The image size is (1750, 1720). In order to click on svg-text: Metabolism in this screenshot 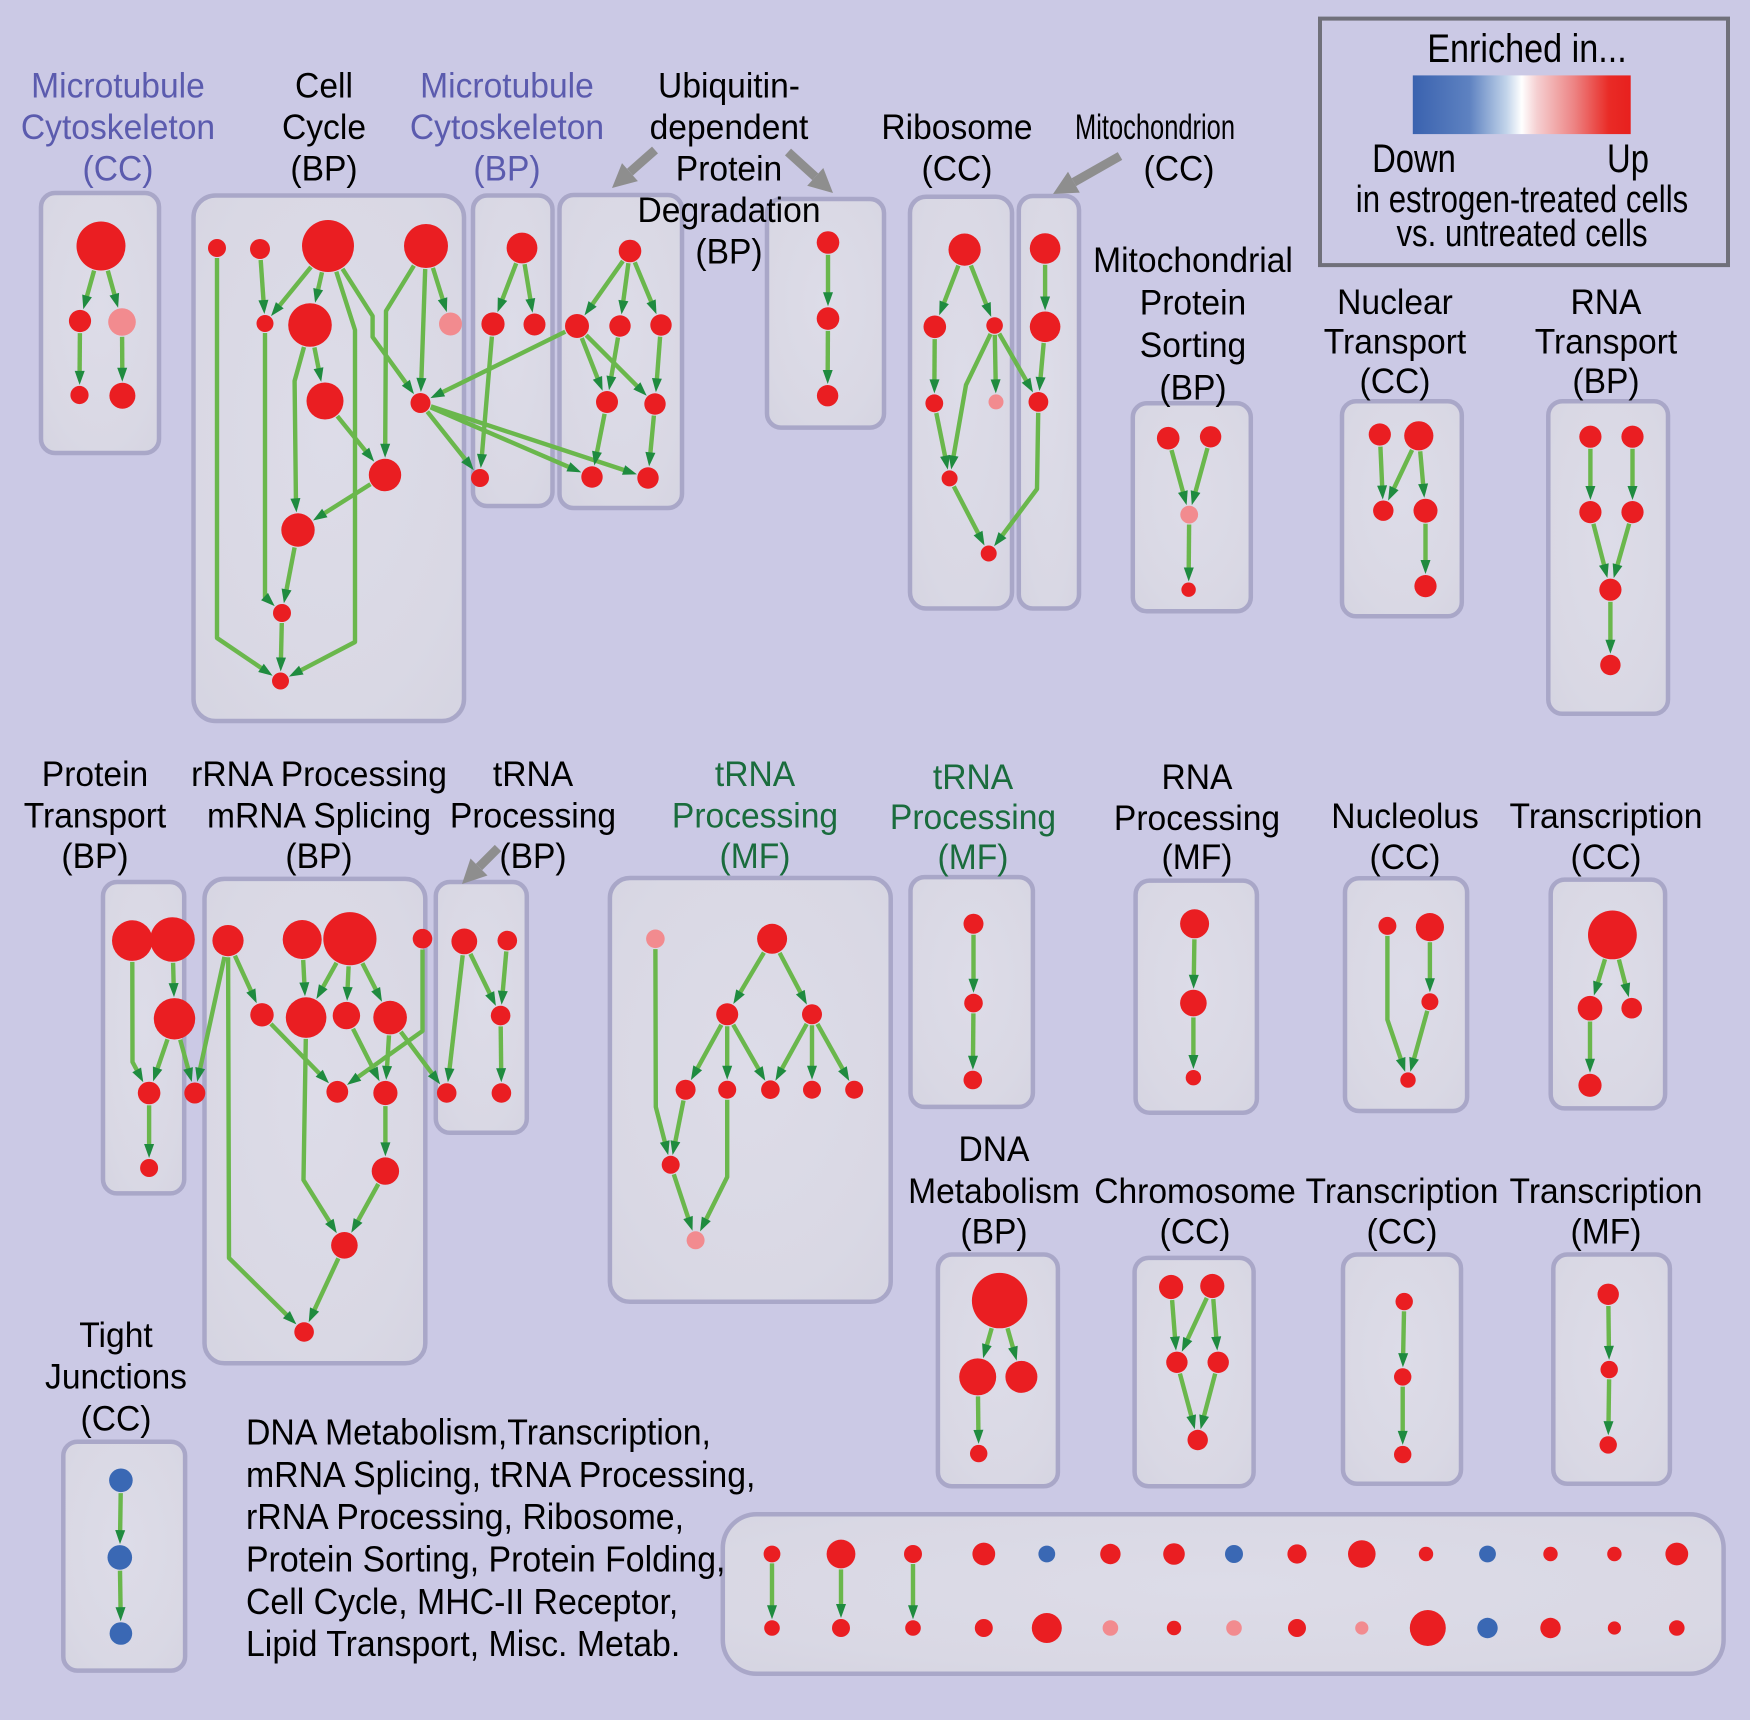, I will do `click(994, 1191)`.